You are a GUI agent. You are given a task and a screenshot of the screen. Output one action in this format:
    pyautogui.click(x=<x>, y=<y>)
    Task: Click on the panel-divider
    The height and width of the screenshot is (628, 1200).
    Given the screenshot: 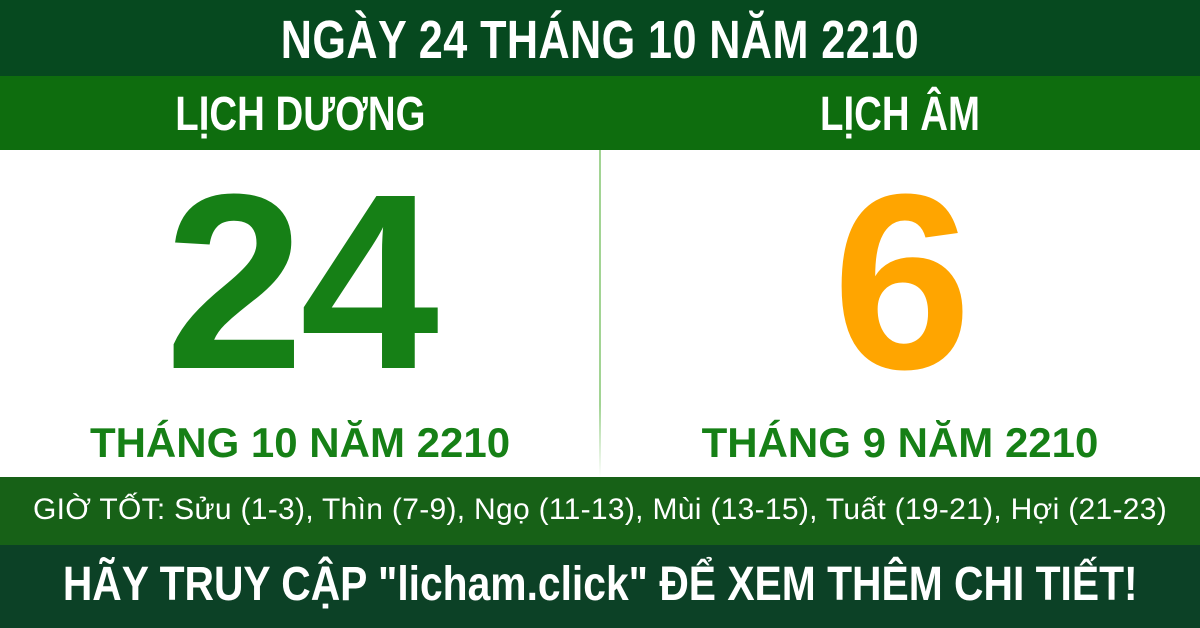 What is the action you would take?
    pyautogui.click(x=600, y=313)
    